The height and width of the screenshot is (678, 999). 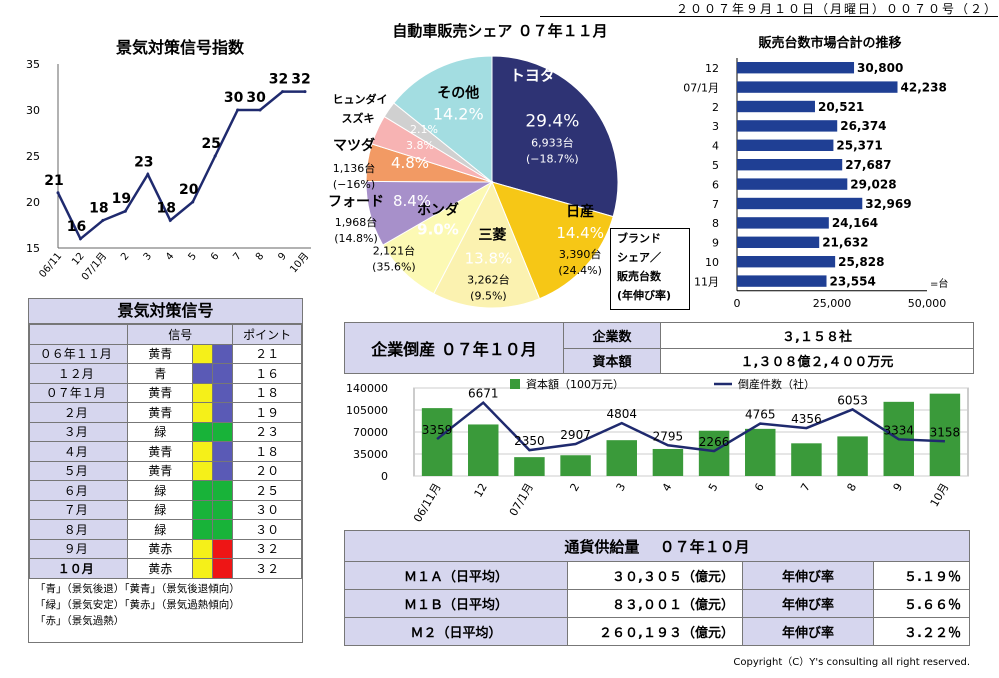 What do you see at coordinates (521, 499) in the screenshot?
I see `combo-x-tick-label: 07/1月` at bounding box center [521, 499].